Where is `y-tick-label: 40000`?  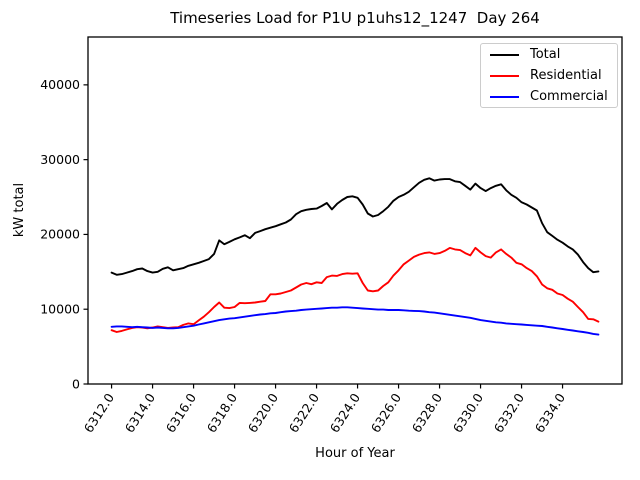 y-tick-label: 40000 is located at coordinates (60, 84).